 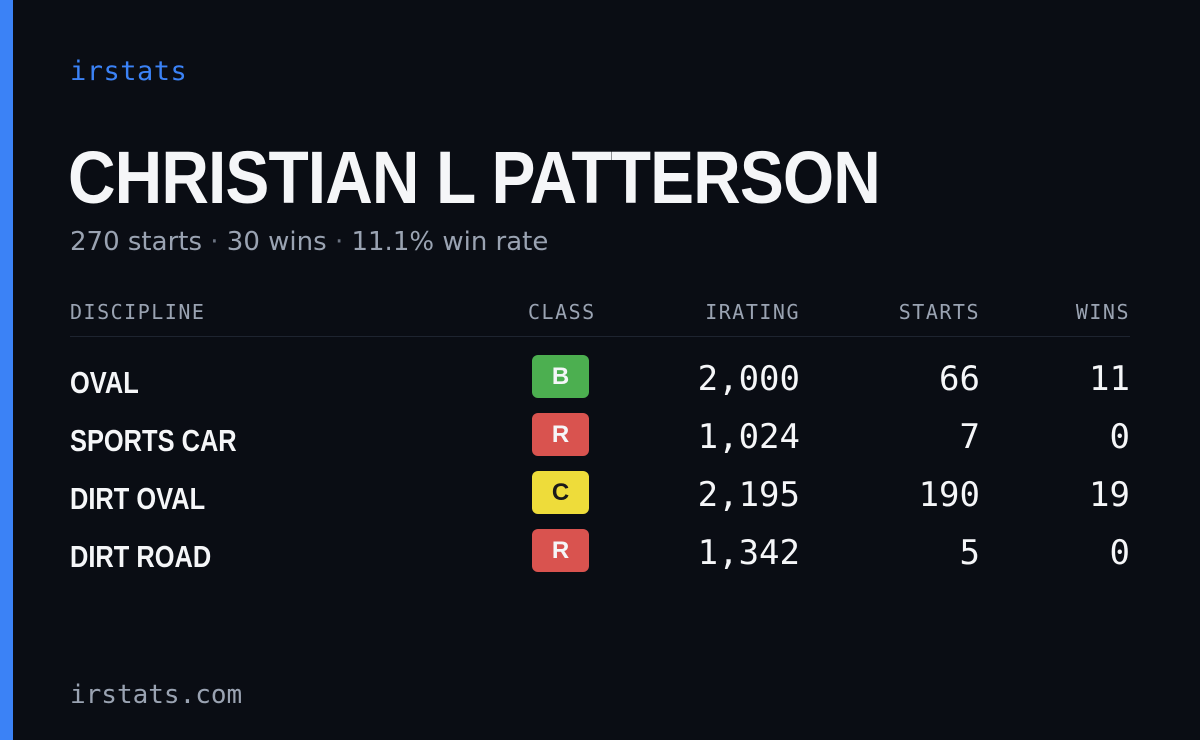 What do you see at coordinates (562, 312) in the screenshot?
I see `header-class: CLASS` at bounding box center [562, 312].